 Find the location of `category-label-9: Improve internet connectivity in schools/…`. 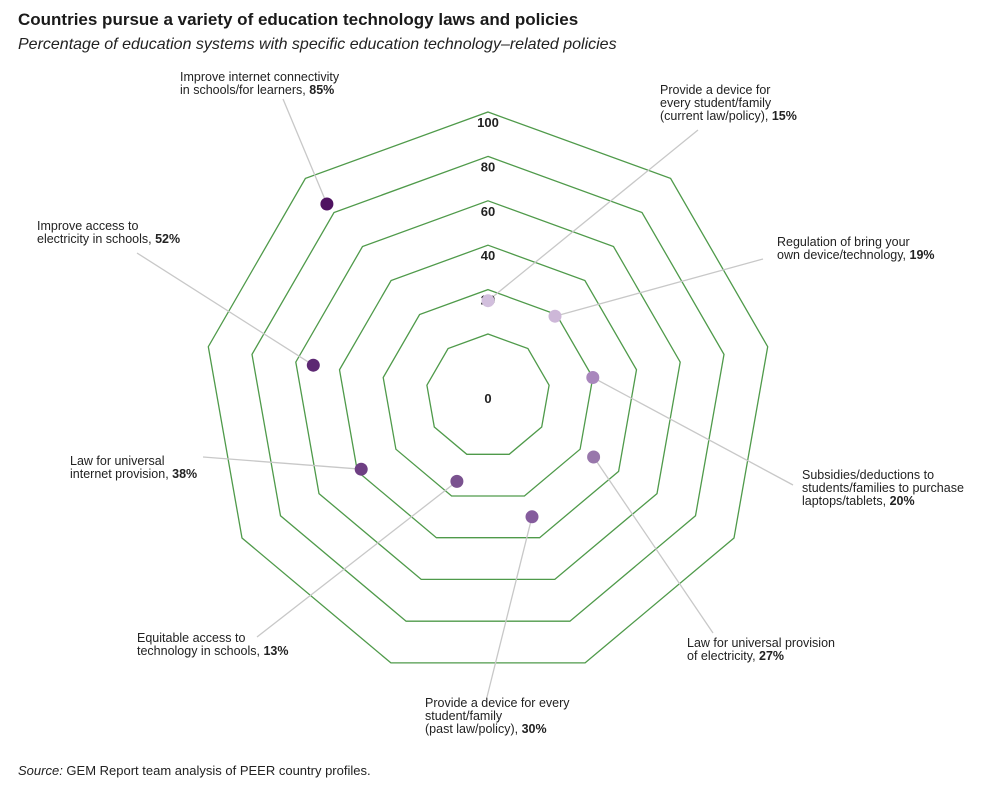

category-label-9: Improve internet connectivity in schools/… is located at coordinates (260, 83).